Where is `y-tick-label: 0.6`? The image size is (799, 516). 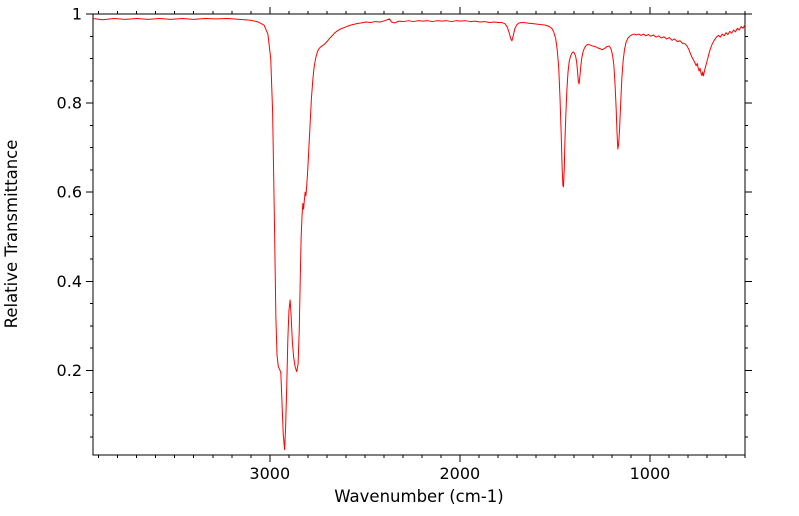 y-tick-label: 0.6 is located at coordinates (69, 192).